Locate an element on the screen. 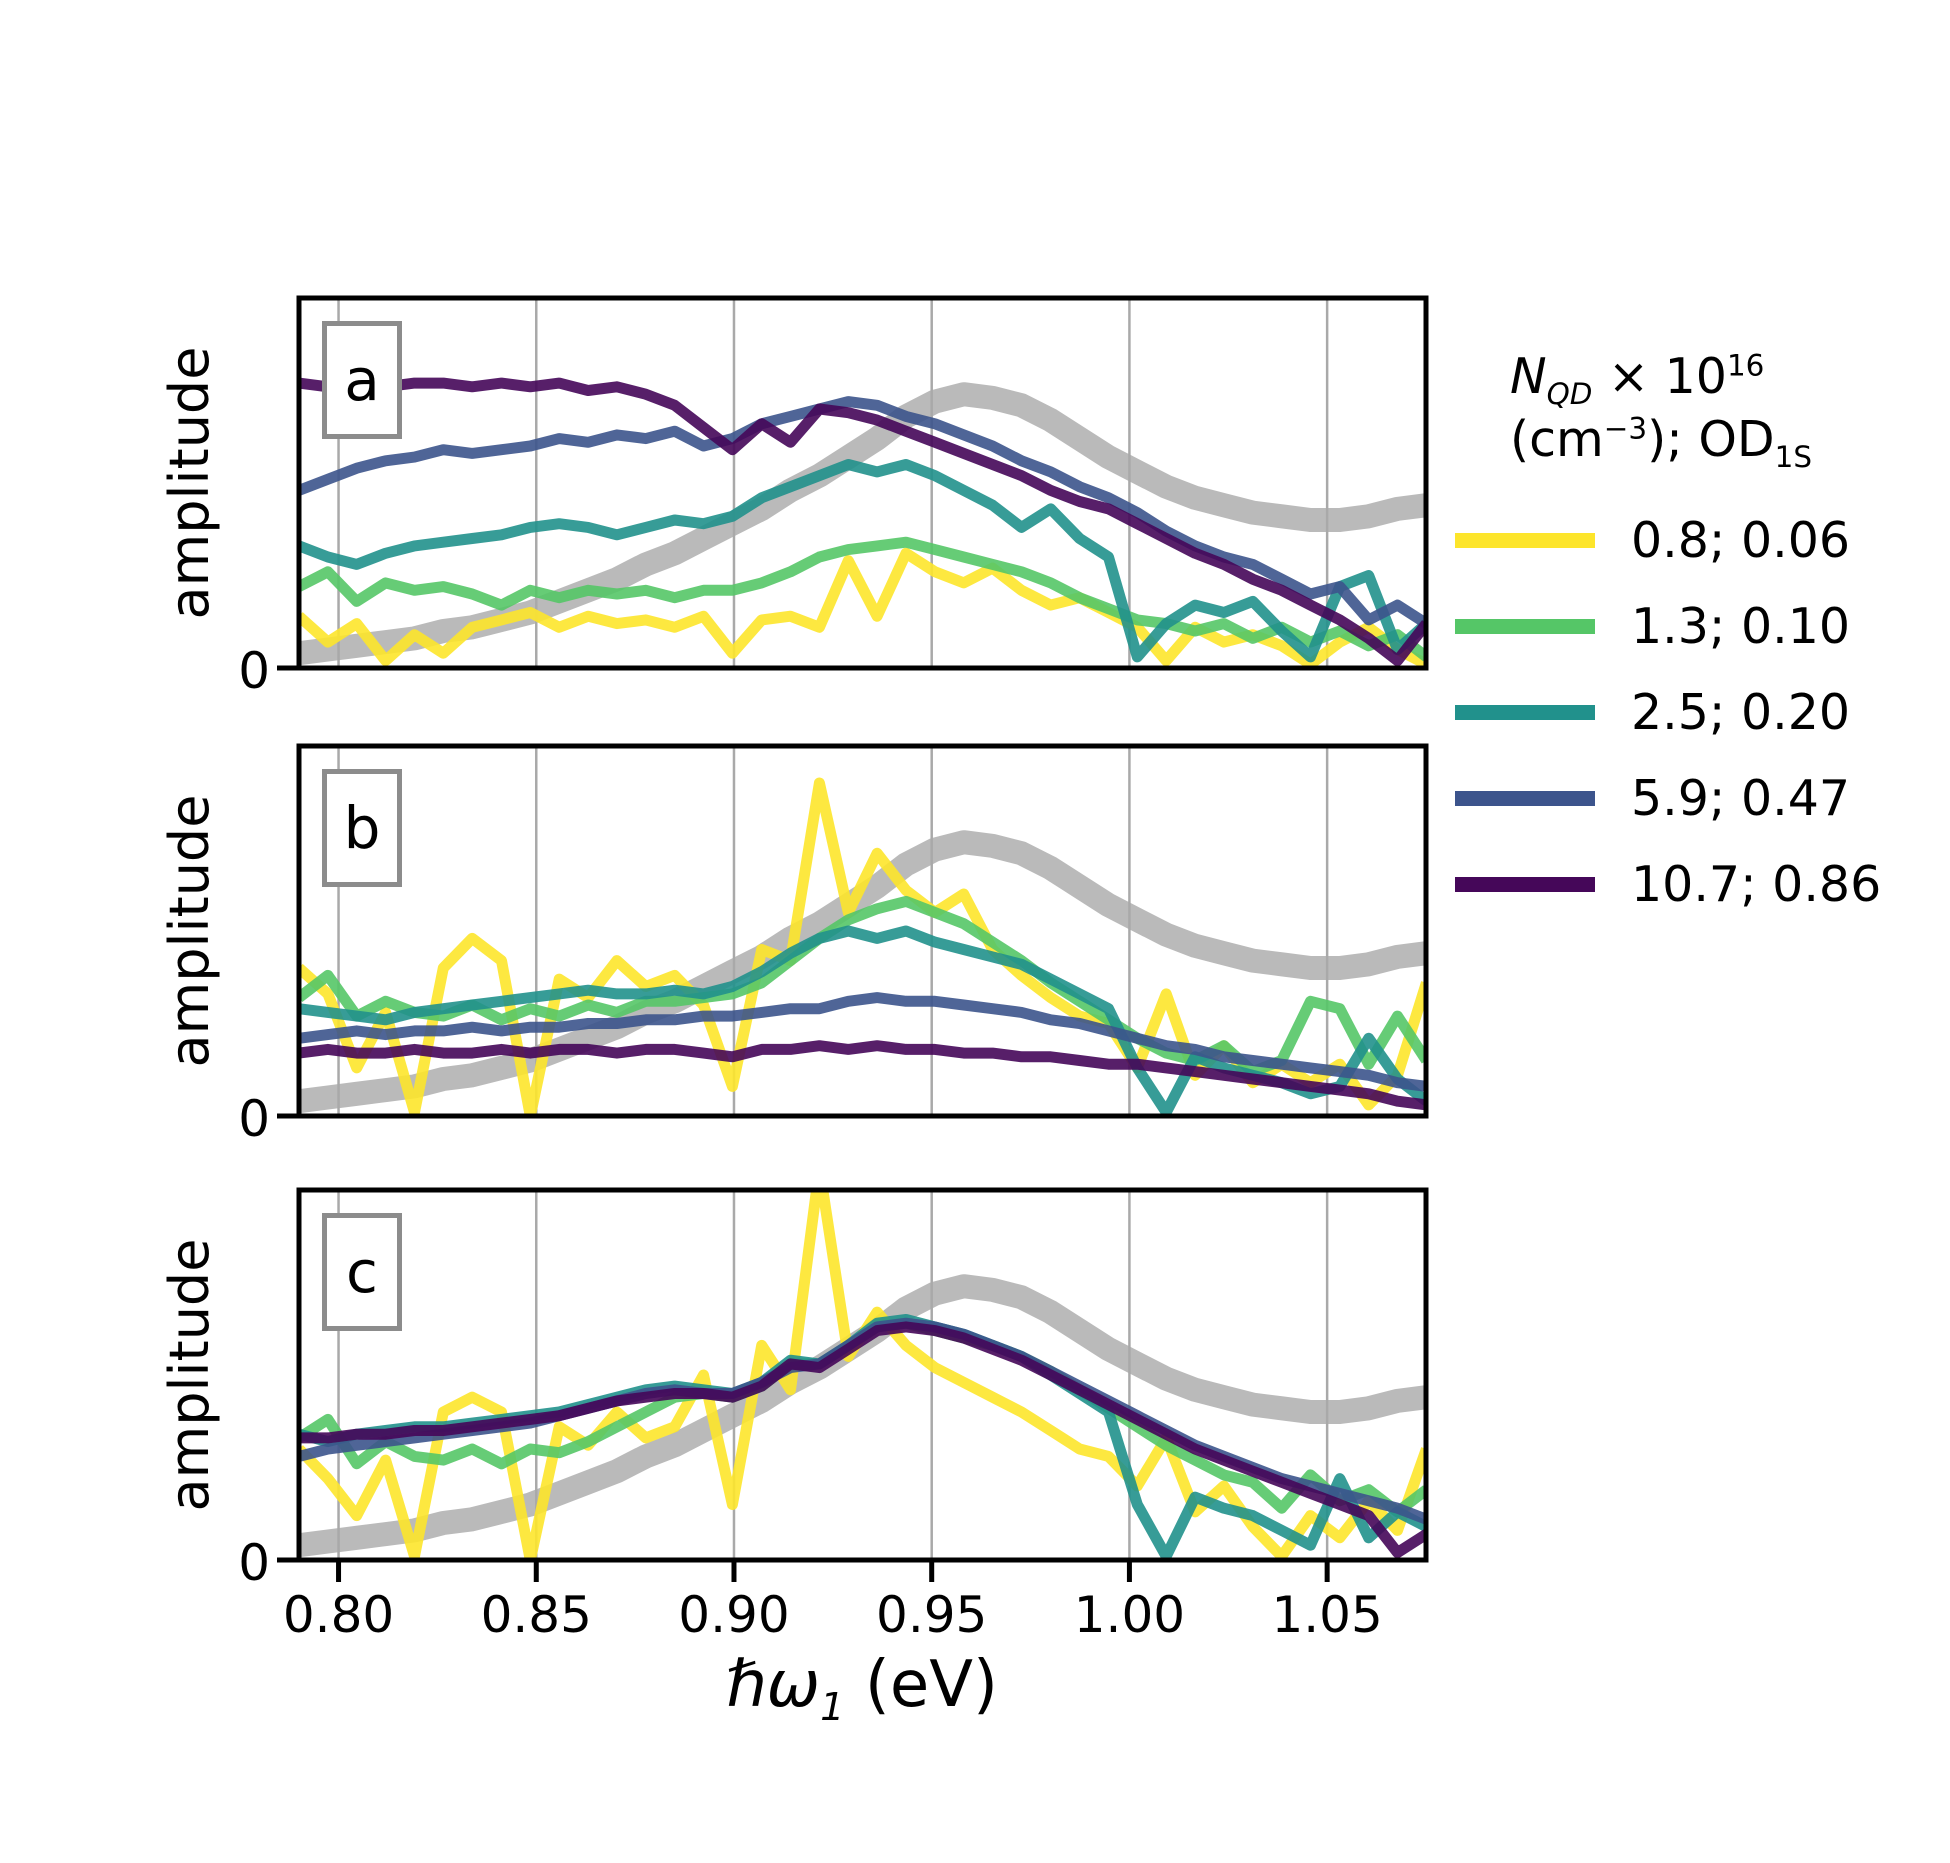 This screenshot has width=1950, height=1863. panel-border-a is located at coordinates (862, 483).